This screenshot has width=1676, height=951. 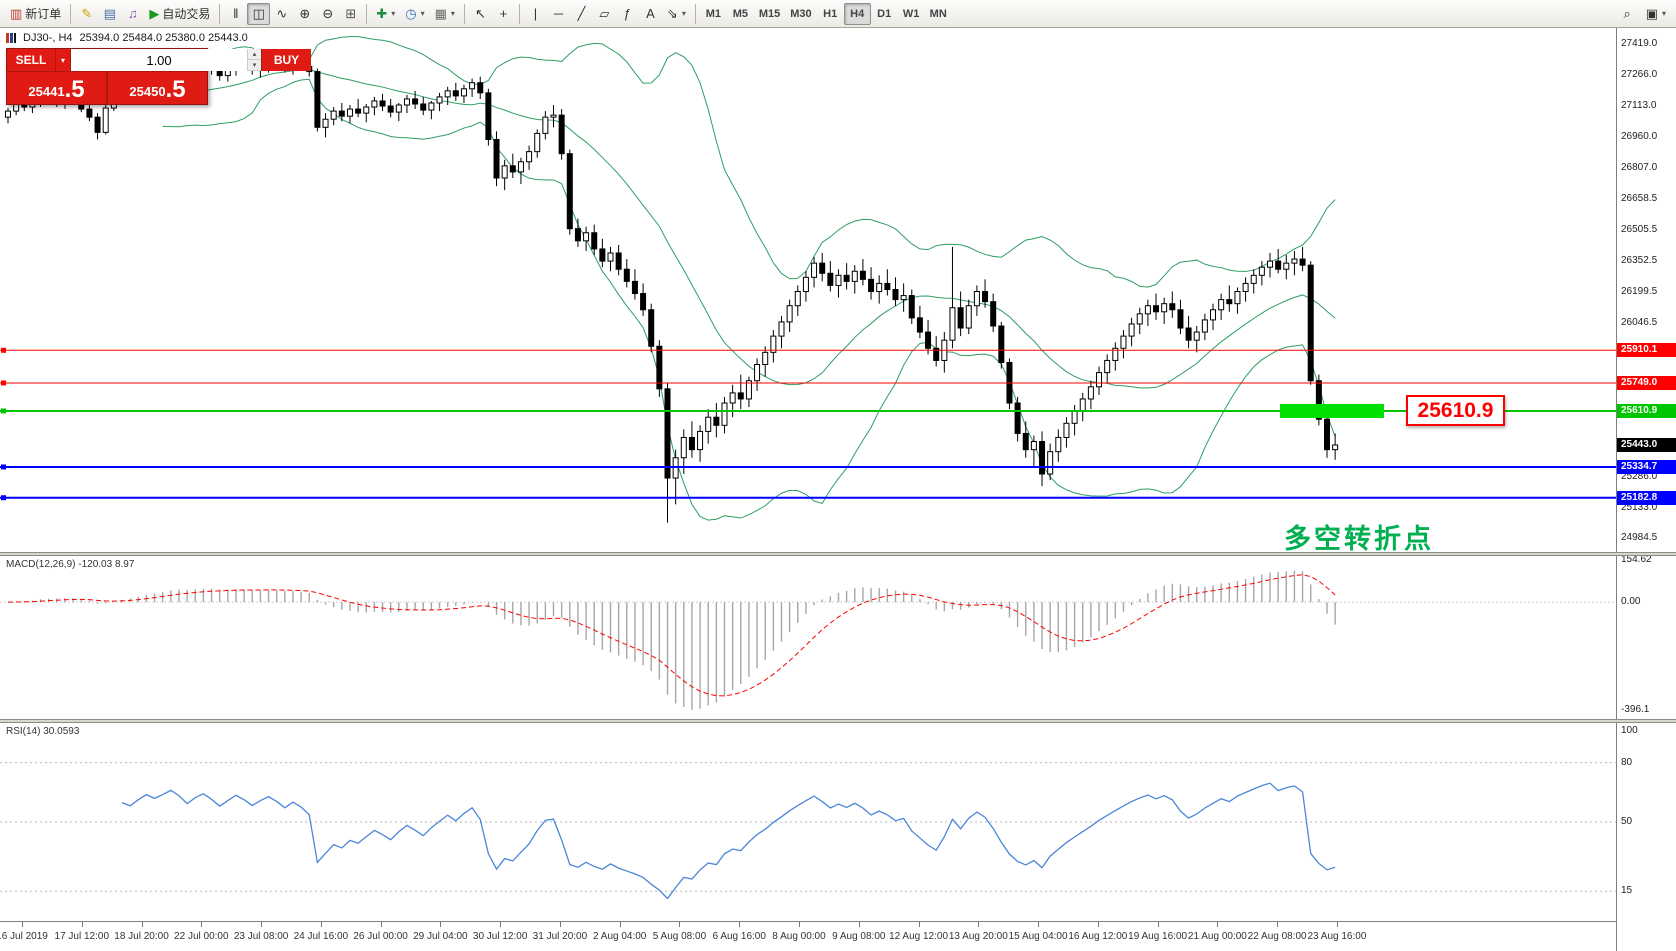 What do you see at coordinates (385, 14) in the screenshot?
I see `indicators-button: ✚ ▾` at bounding box center [385, 14].